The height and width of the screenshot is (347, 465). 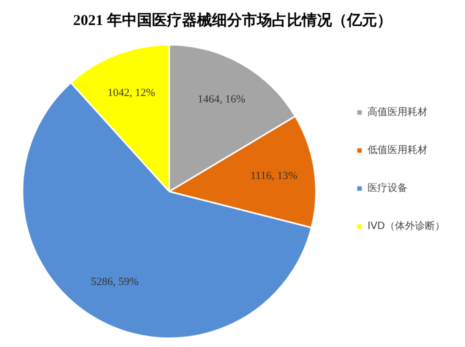 What do you see at coordinates (407, 226) in the screenshot?
I see `legend-label: IVD（体外诊断）` at bounding box center [407, 226].